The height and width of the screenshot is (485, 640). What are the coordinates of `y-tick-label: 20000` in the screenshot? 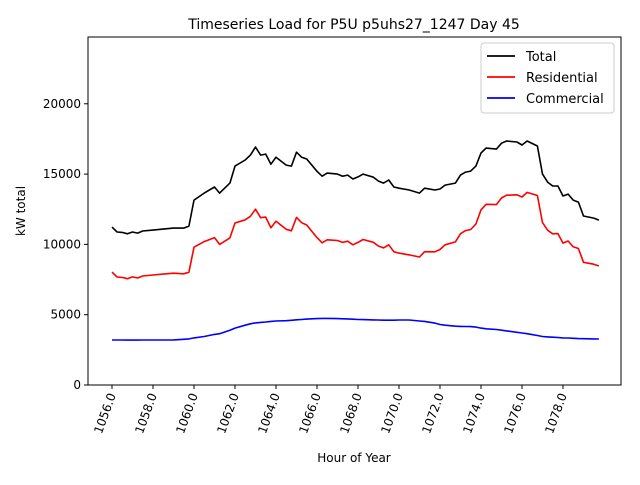 It's located at (62, 104).